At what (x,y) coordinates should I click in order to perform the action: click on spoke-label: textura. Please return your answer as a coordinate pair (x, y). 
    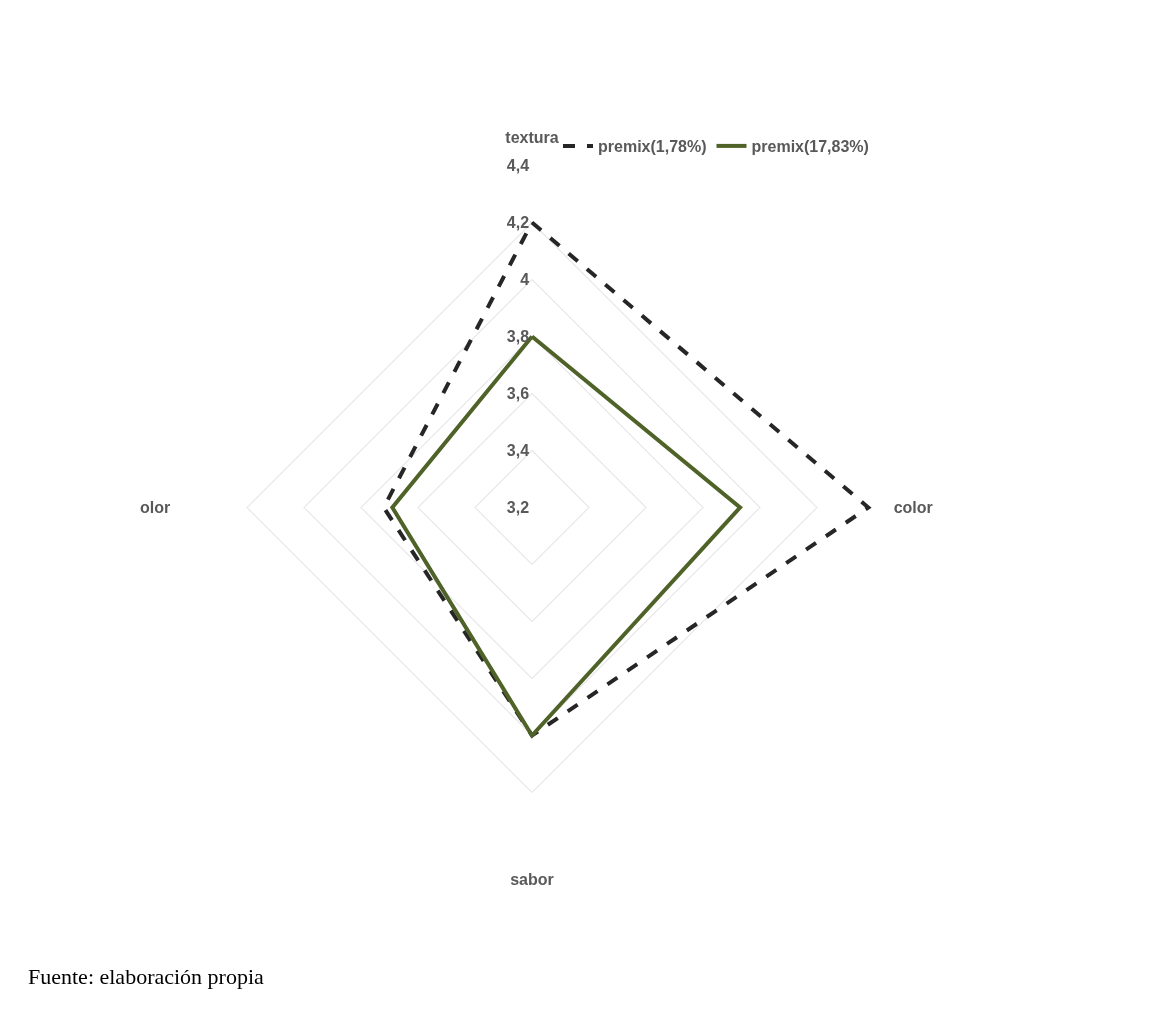
    Looking at the image, I should click on (532, 137).